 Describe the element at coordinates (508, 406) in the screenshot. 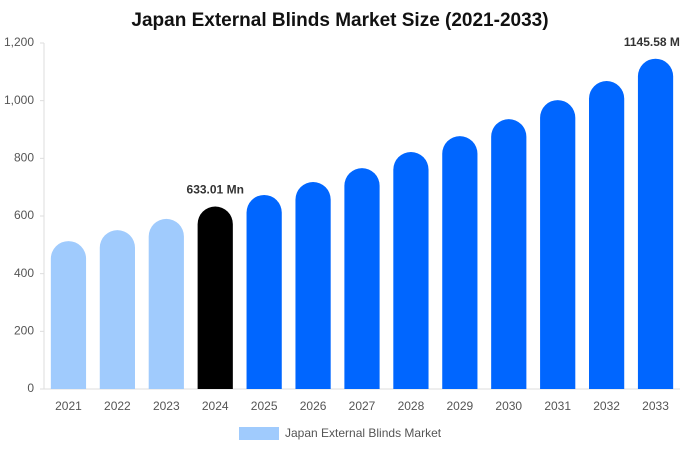

I see `x-tick-label: 2030` at that location.